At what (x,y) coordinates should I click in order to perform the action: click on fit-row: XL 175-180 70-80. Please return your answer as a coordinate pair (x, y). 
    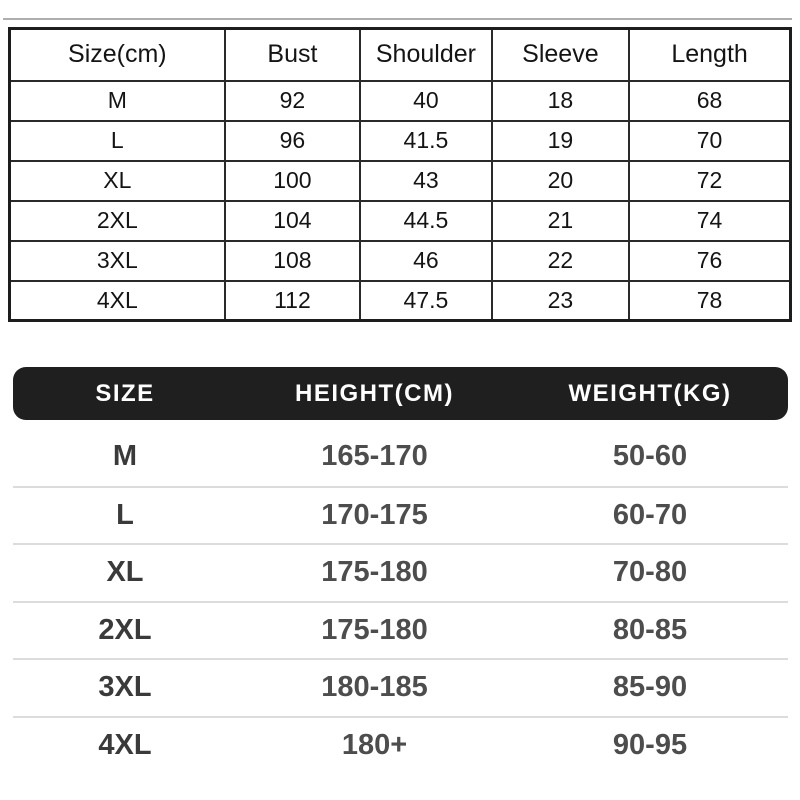
    Looking at the image, I should click on (400, 572).